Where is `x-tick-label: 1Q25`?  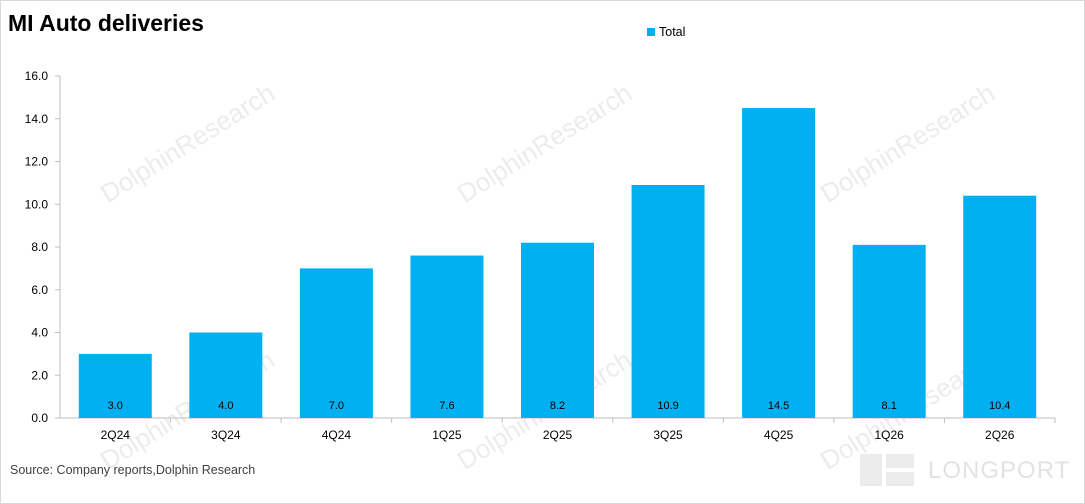 x-tick-label: 1Q25 is located at coordinates (447, 435).